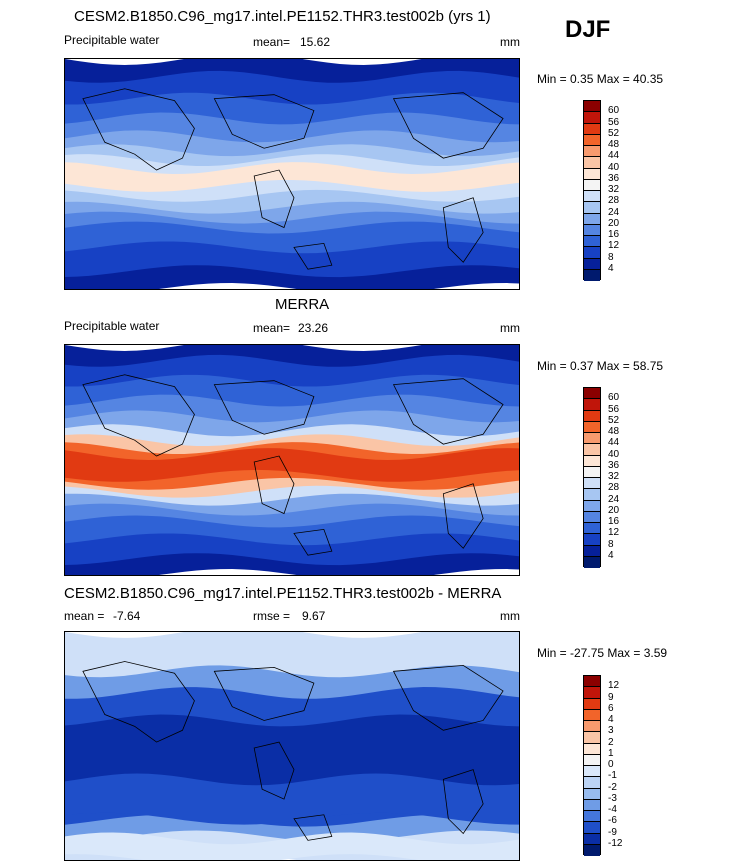 The width and height of the screenshot is (732, 865). What do you see at coordinates (614, 122) in the screenshot?
I see `colorbar-tick-label: 56` at bounding box center [614, 122].